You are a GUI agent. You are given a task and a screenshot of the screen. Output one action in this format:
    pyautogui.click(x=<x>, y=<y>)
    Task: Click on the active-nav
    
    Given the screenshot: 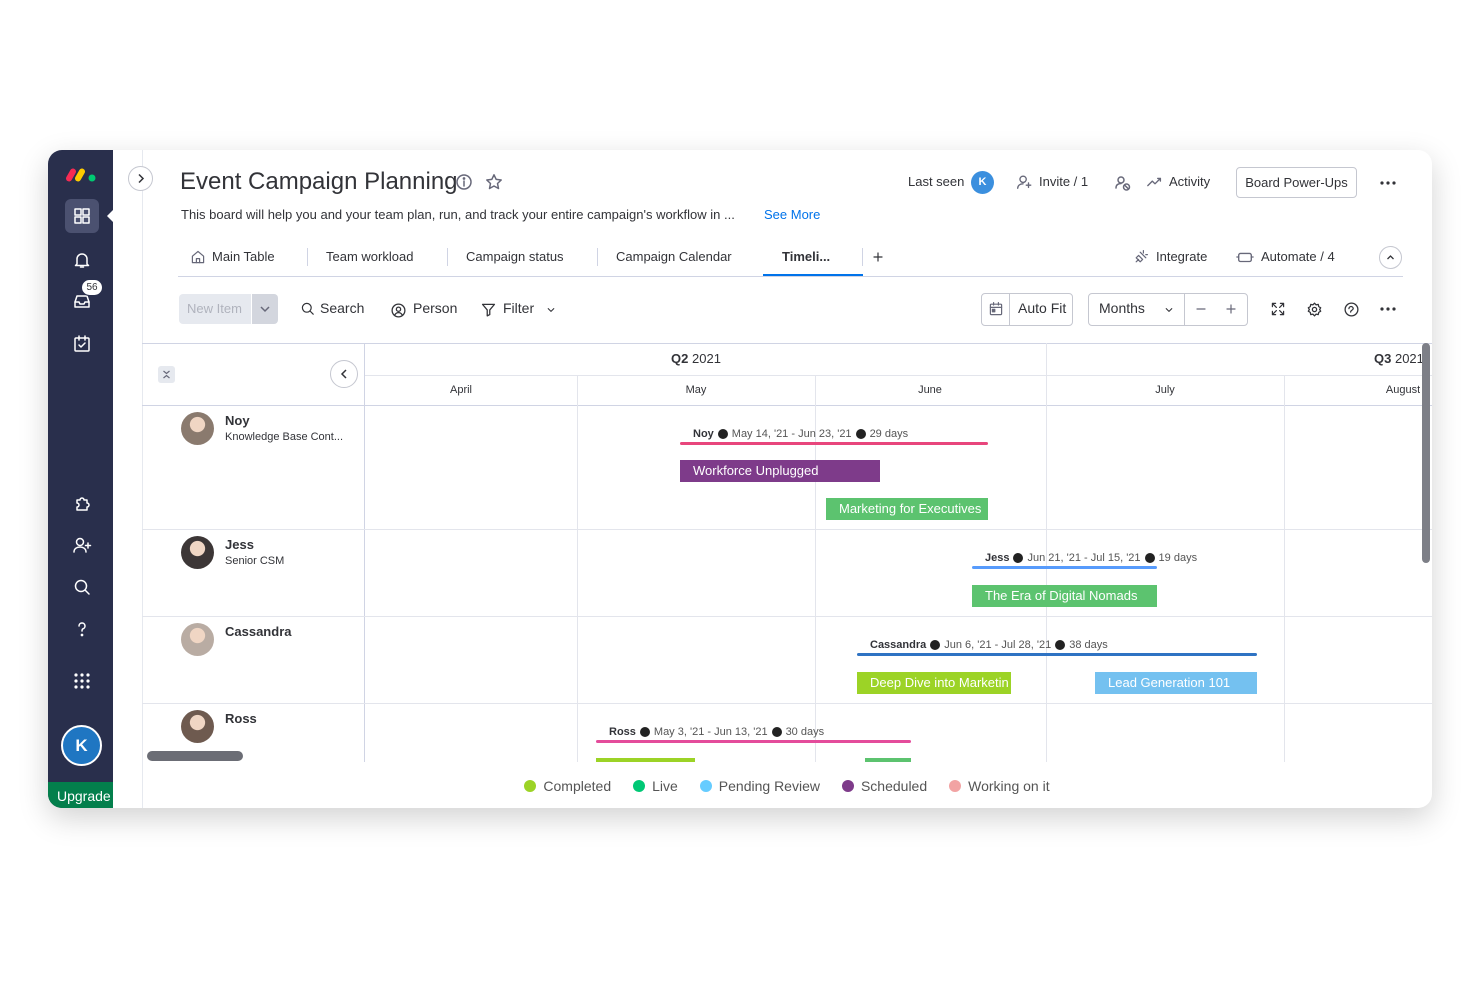 What is the action you would take?
    pyautogui.click(x=82, y=216)
    